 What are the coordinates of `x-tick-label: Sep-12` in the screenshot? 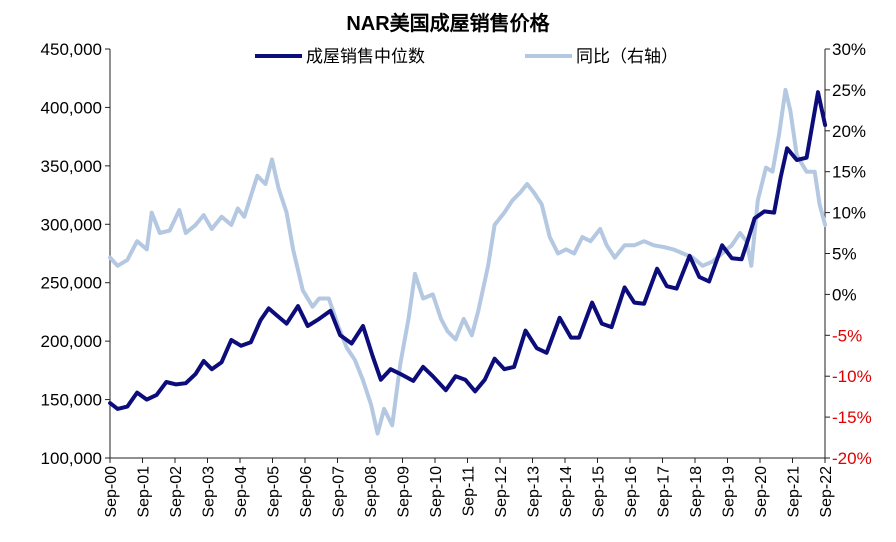 It's located at (501, 492).